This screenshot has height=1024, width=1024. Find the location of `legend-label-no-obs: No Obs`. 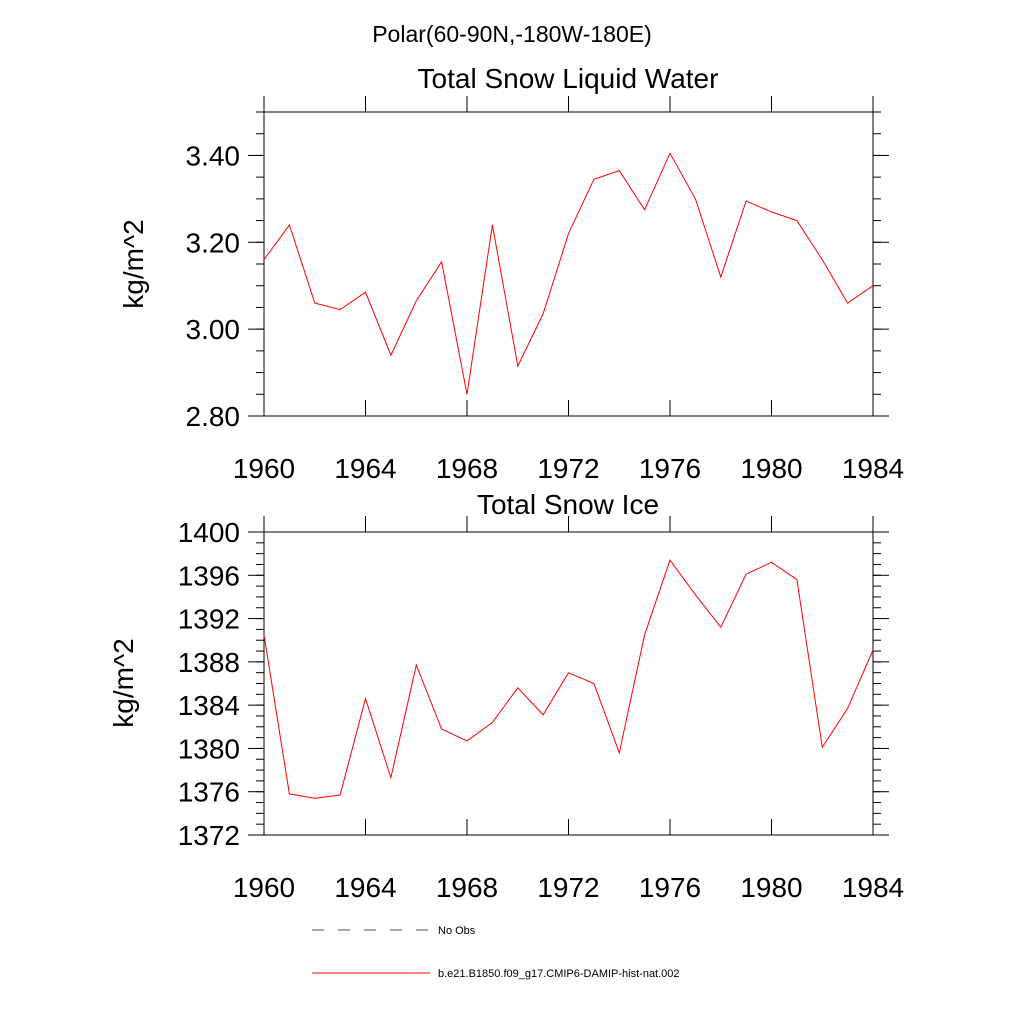

legend-label-no-obs: No Obs is located at coordinates (457, 931).